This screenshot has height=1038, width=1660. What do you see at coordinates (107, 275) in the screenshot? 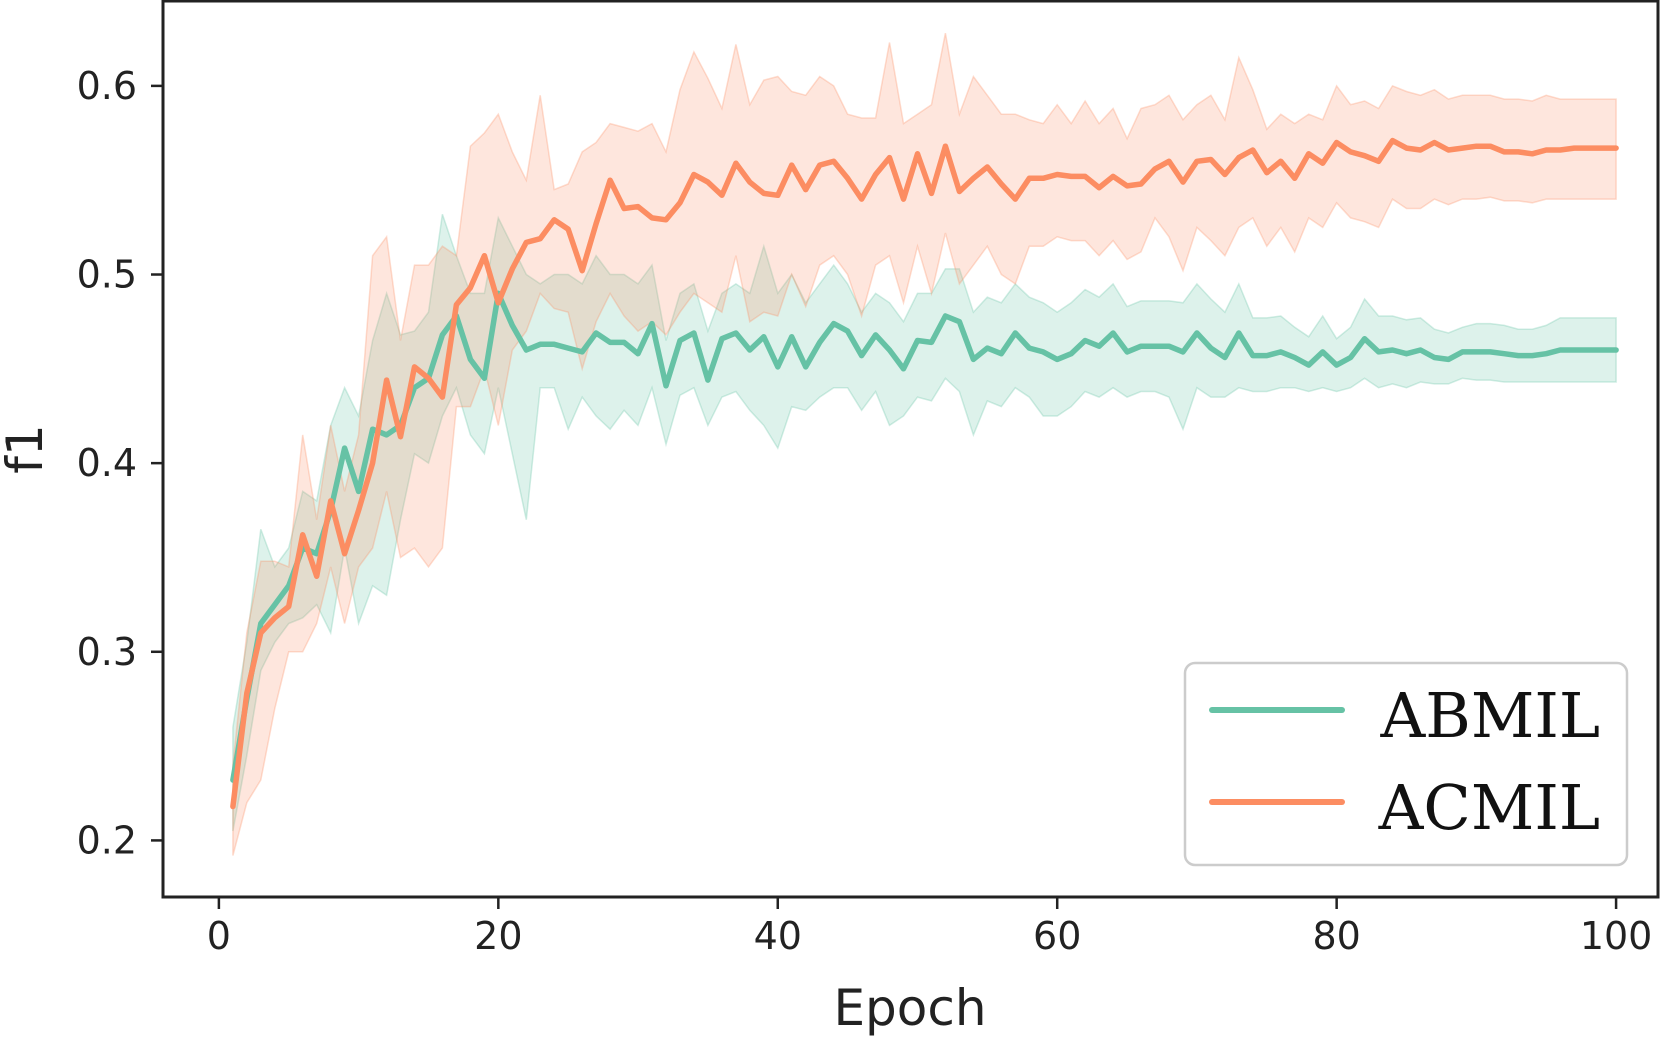
I see `y-tick-label: 0.5` at bounding box center [107, 275].